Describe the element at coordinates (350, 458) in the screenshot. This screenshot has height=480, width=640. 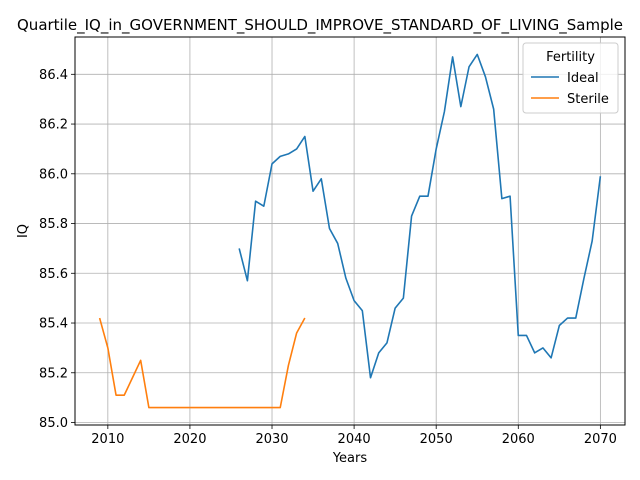
I see `x-axis-label: Years` at that location.